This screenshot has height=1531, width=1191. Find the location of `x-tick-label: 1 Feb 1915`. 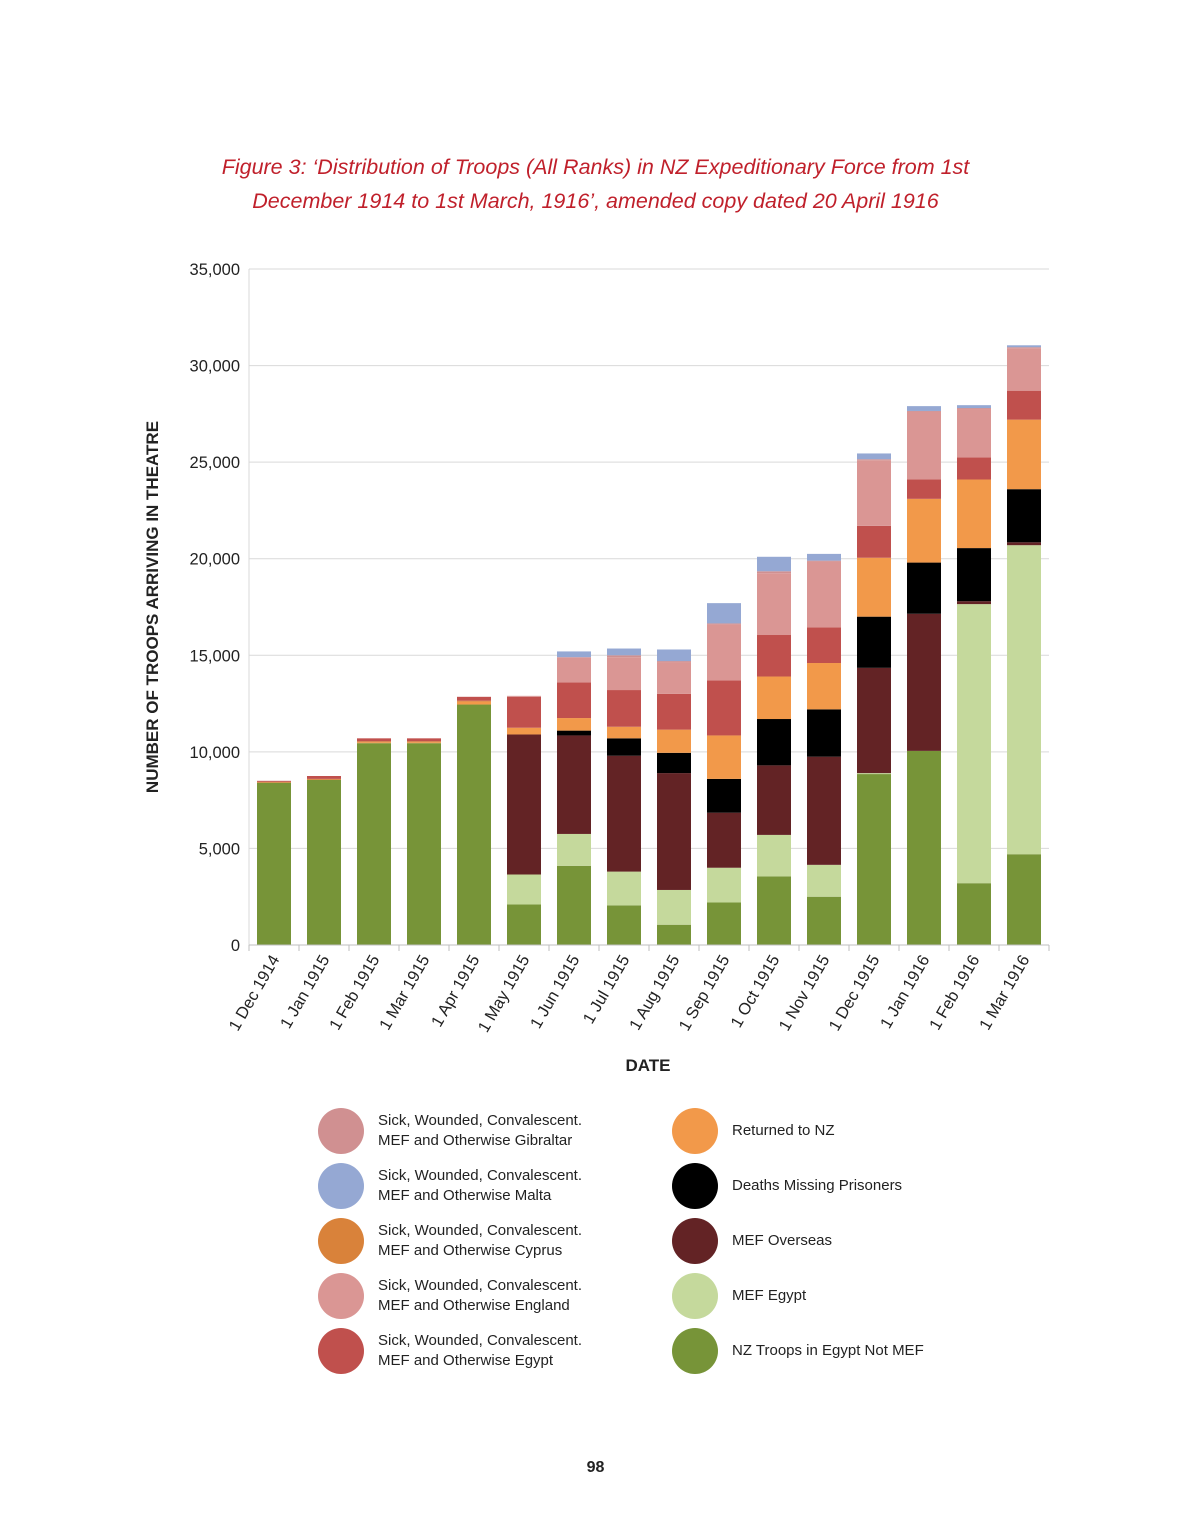

x-tick-label: 1 Feb 1915 is located at coordinates (354, 992).